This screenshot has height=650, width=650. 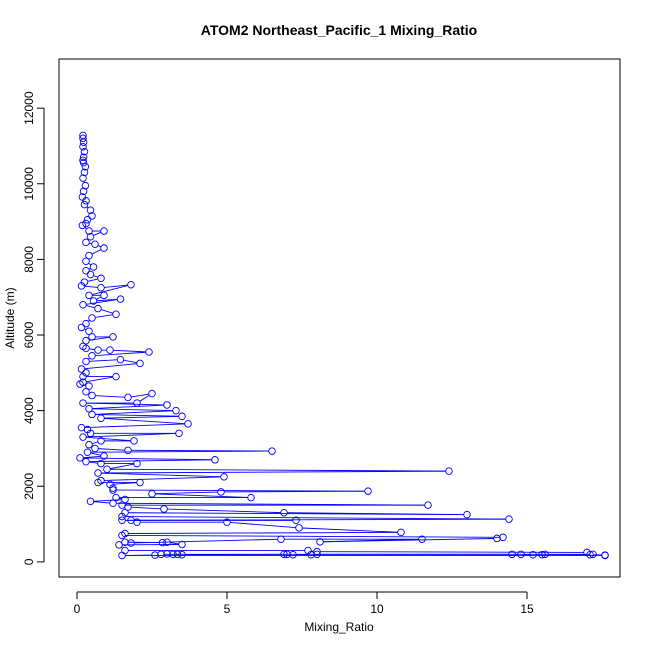 I want to click on y-tick-label: 8000, so click(x=29, y=259).